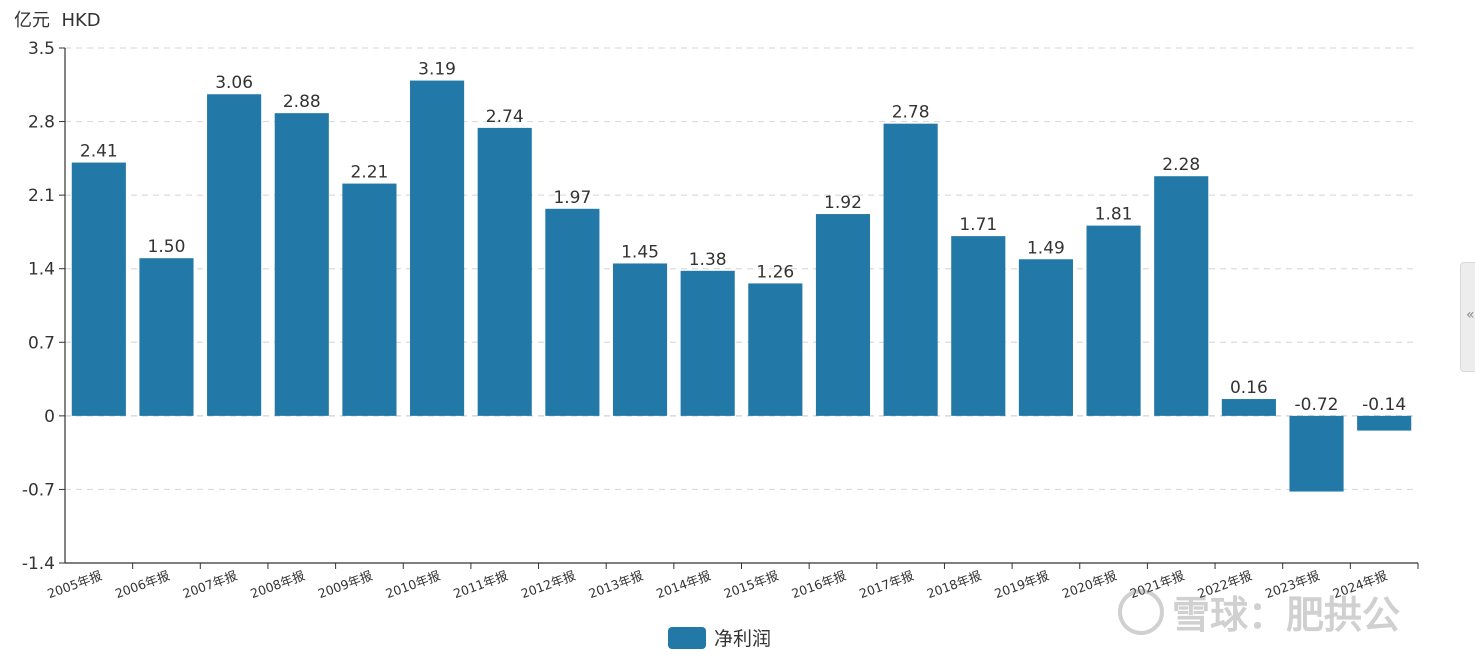  What do you see at coordinates (1248, 407) in the screenshot?
I see `bar-2022年报` at bounding box center [1248, 407].